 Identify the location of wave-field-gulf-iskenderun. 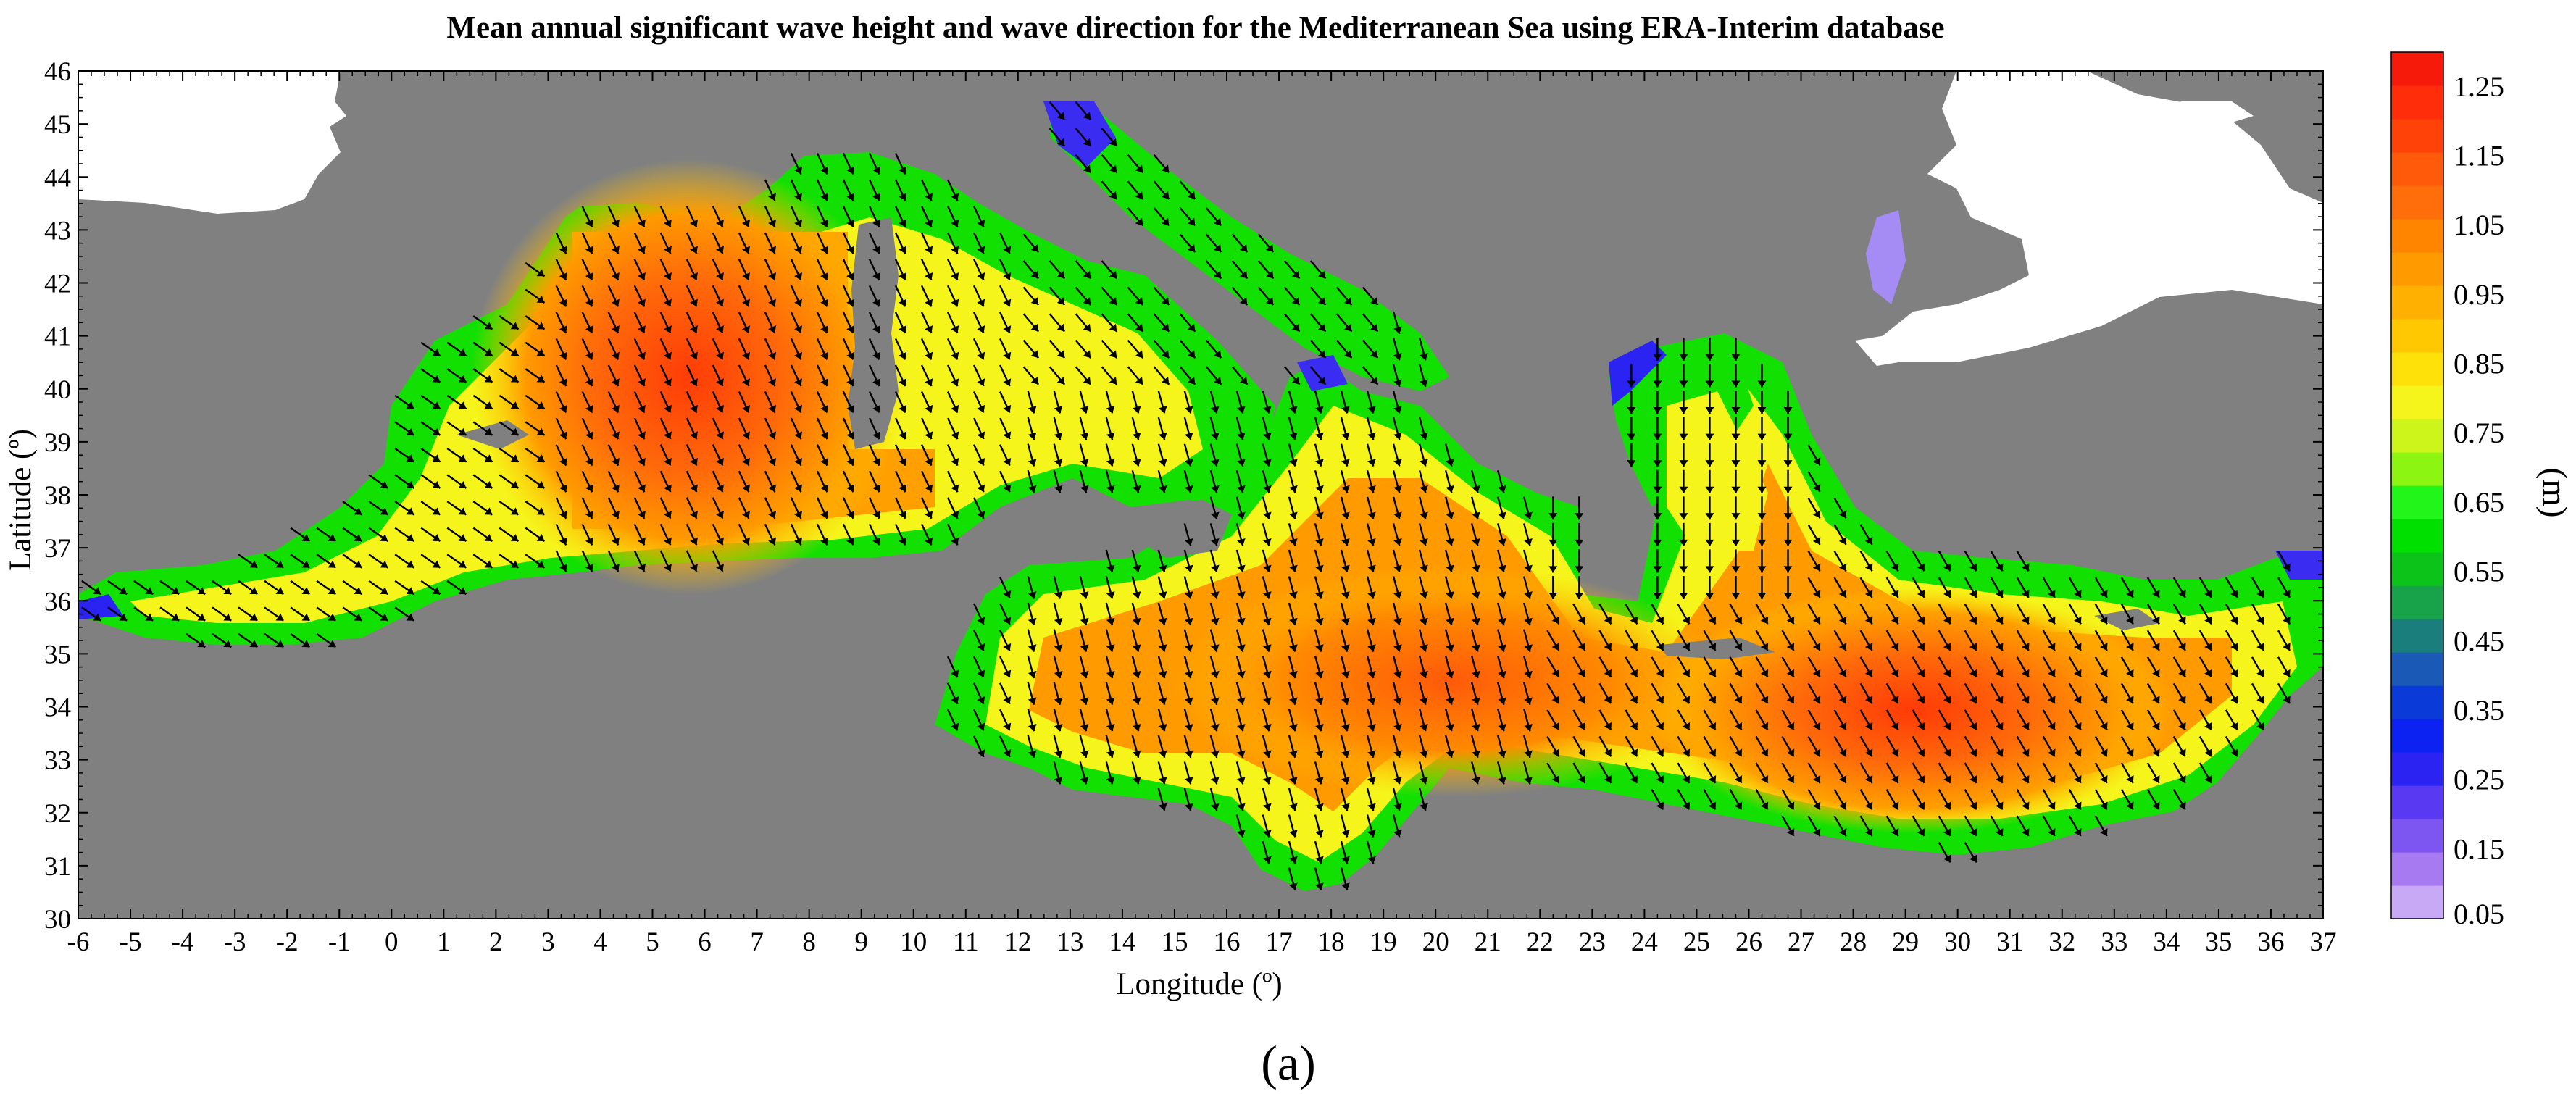
(2299, 565).